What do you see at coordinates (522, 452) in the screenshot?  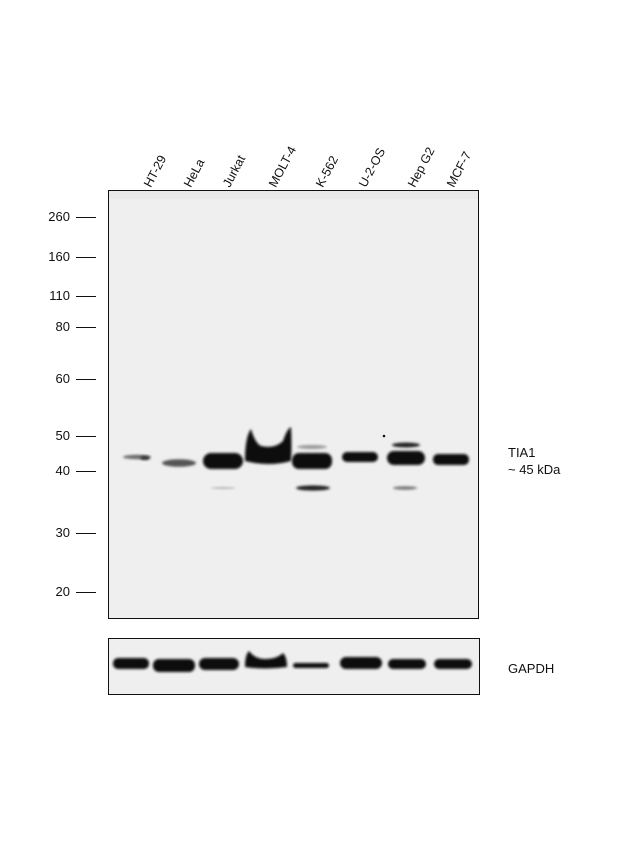 I see `target-name: TIA1` at bounding box center [522, 452].